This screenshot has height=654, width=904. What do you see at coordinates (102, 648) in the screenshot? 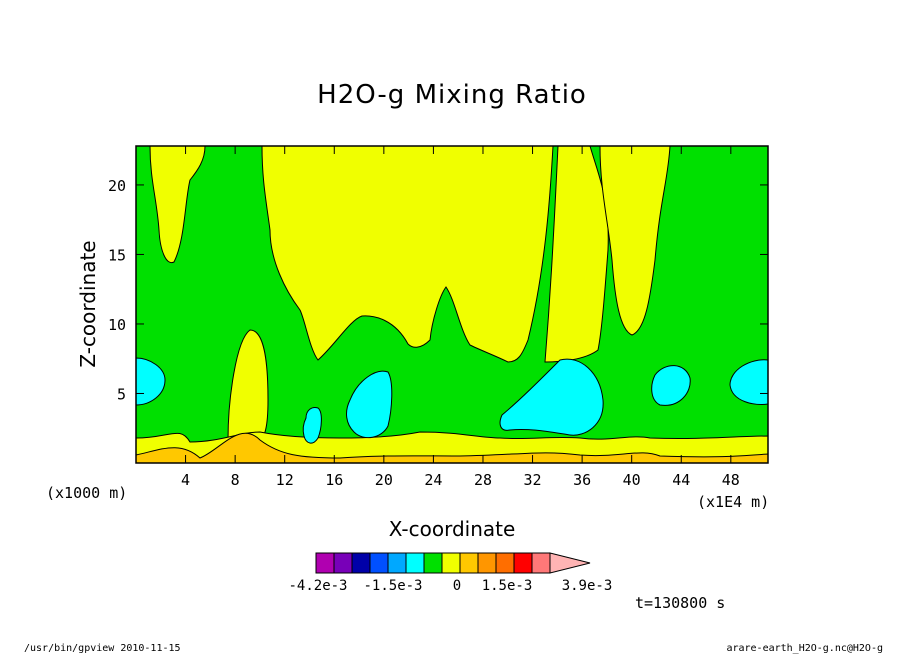
I see `footer-left: /usr/bin/gpview 2010-11-15` at bounding box center [102, 648].